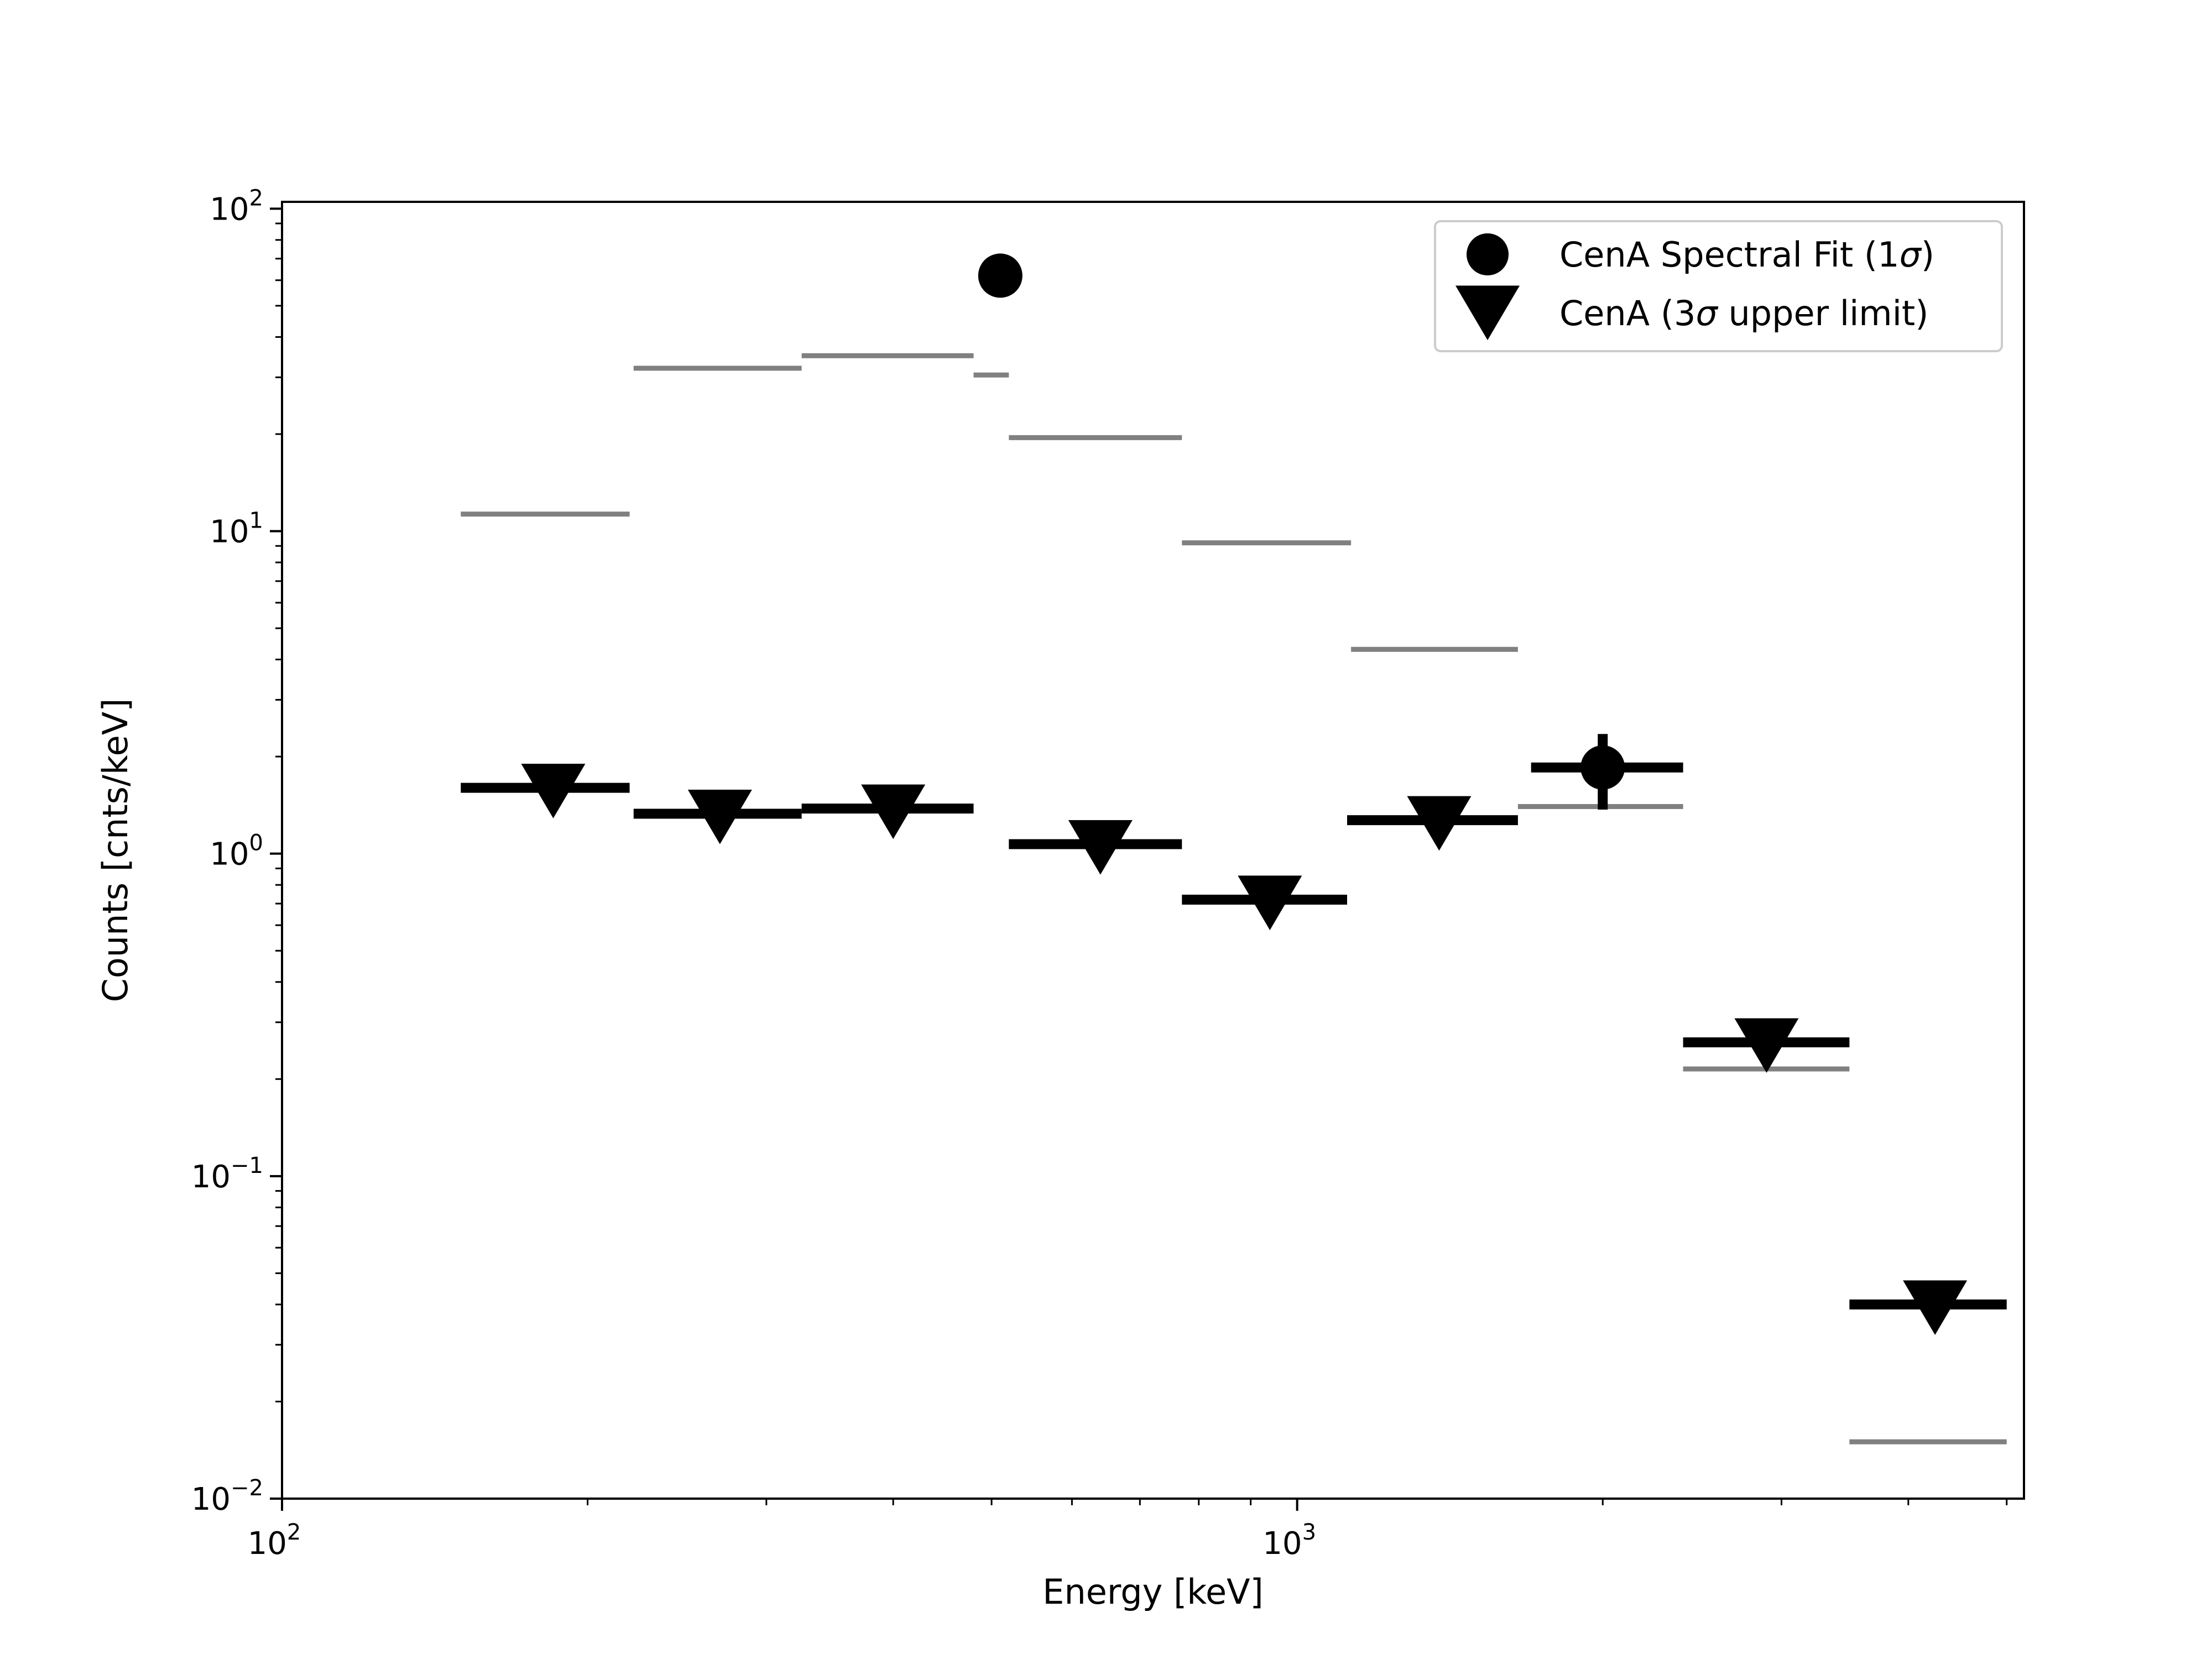 The height and width of the screenshot is (1659, 2212). I want to click on legend-label-spectral-fit: CenA Spectral Fit (1σ), so click(1747, 255).